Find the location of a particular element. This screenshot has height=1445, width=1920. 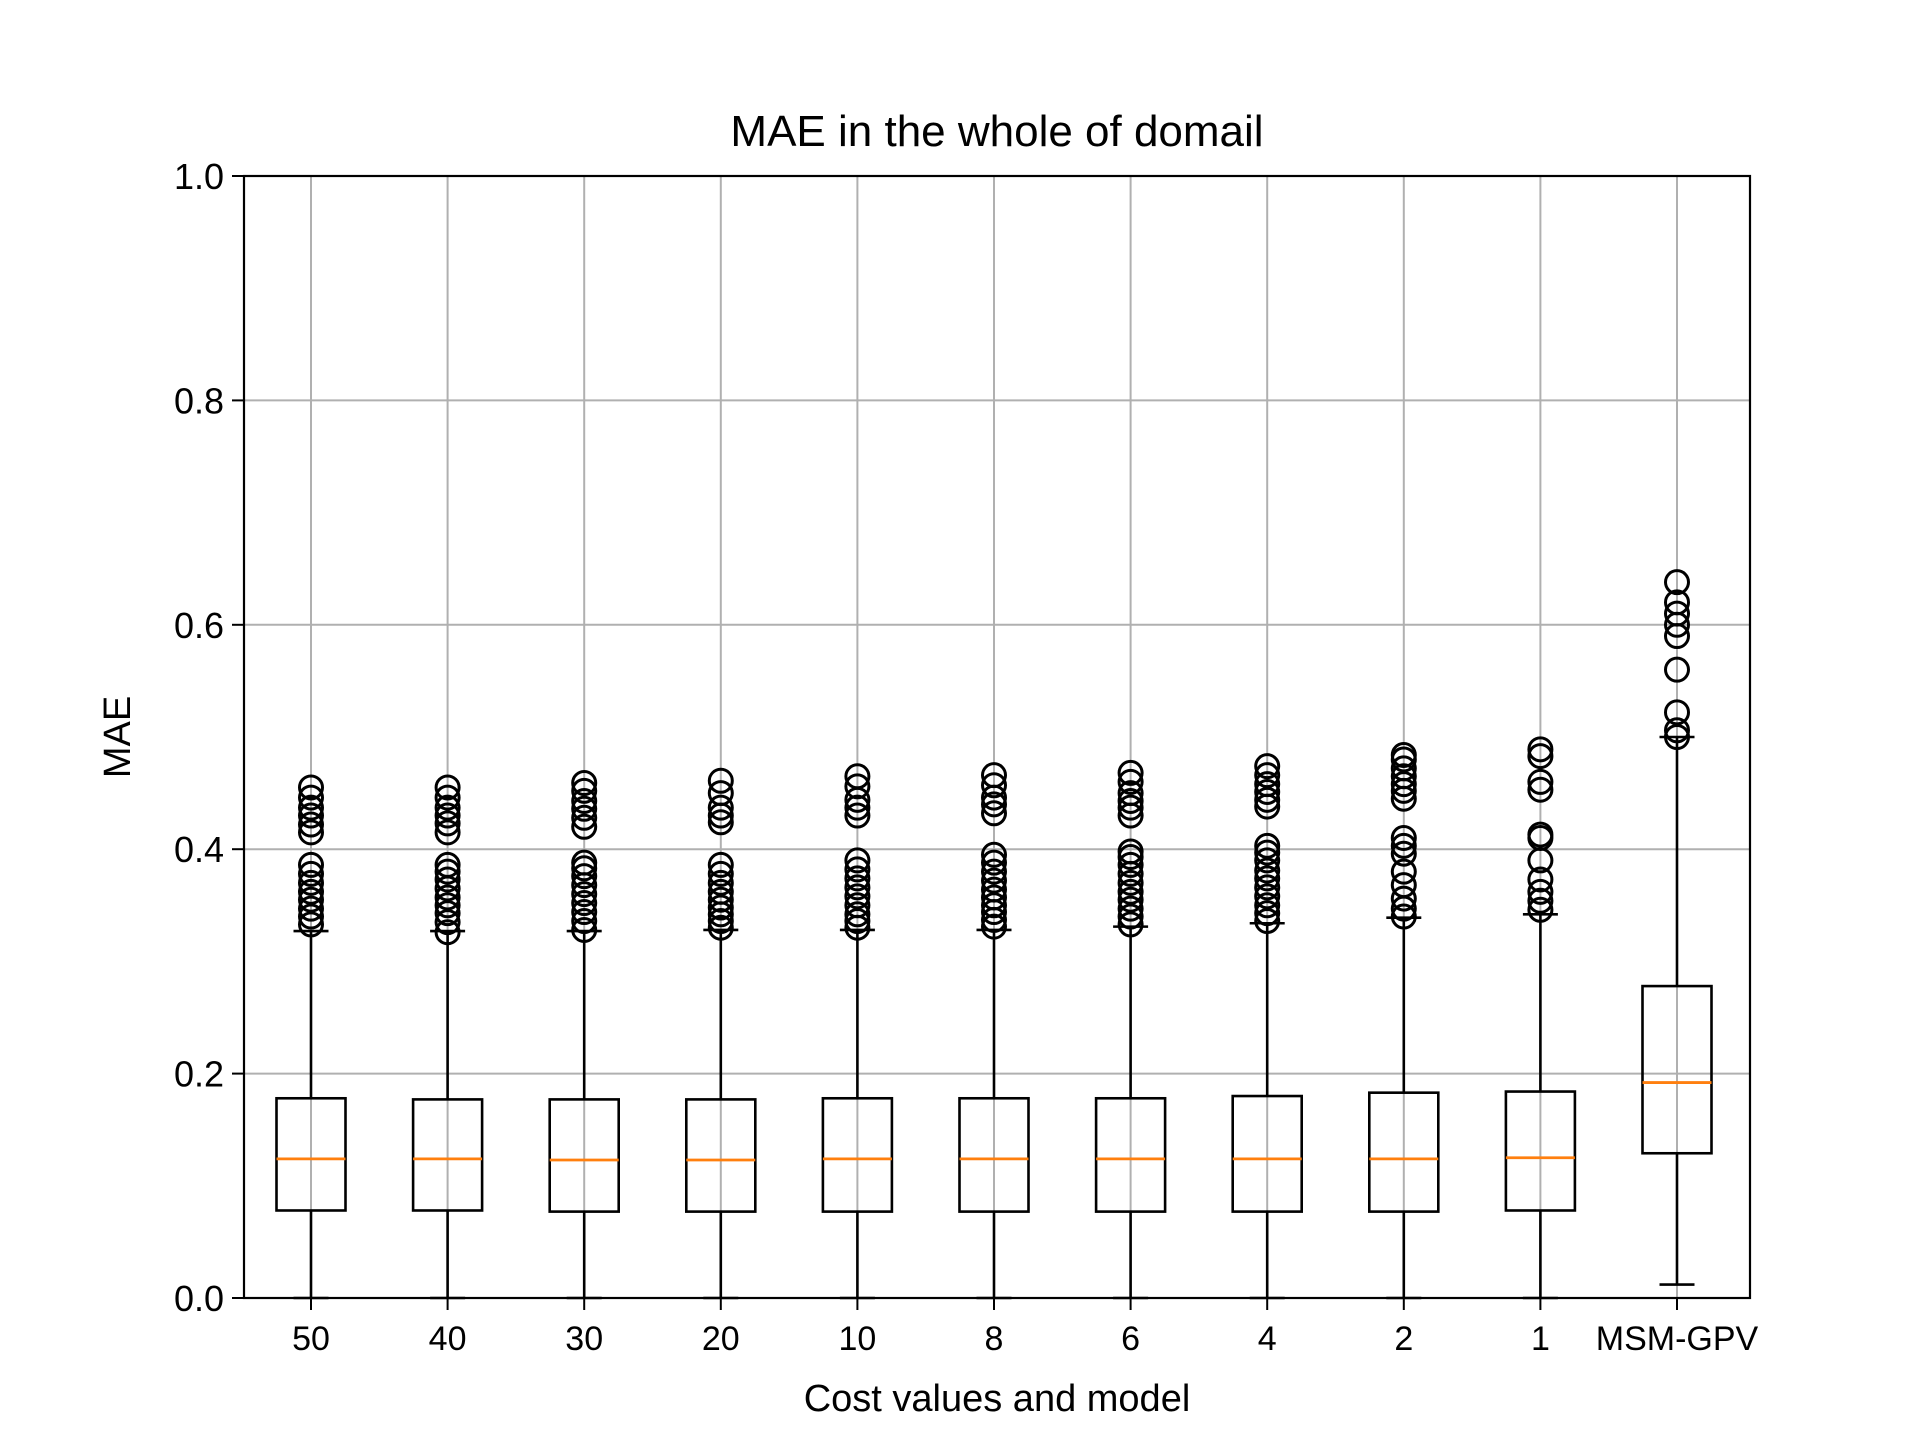

x-tick-label: MSM-GPV is located at coordinates (1677, 1339).